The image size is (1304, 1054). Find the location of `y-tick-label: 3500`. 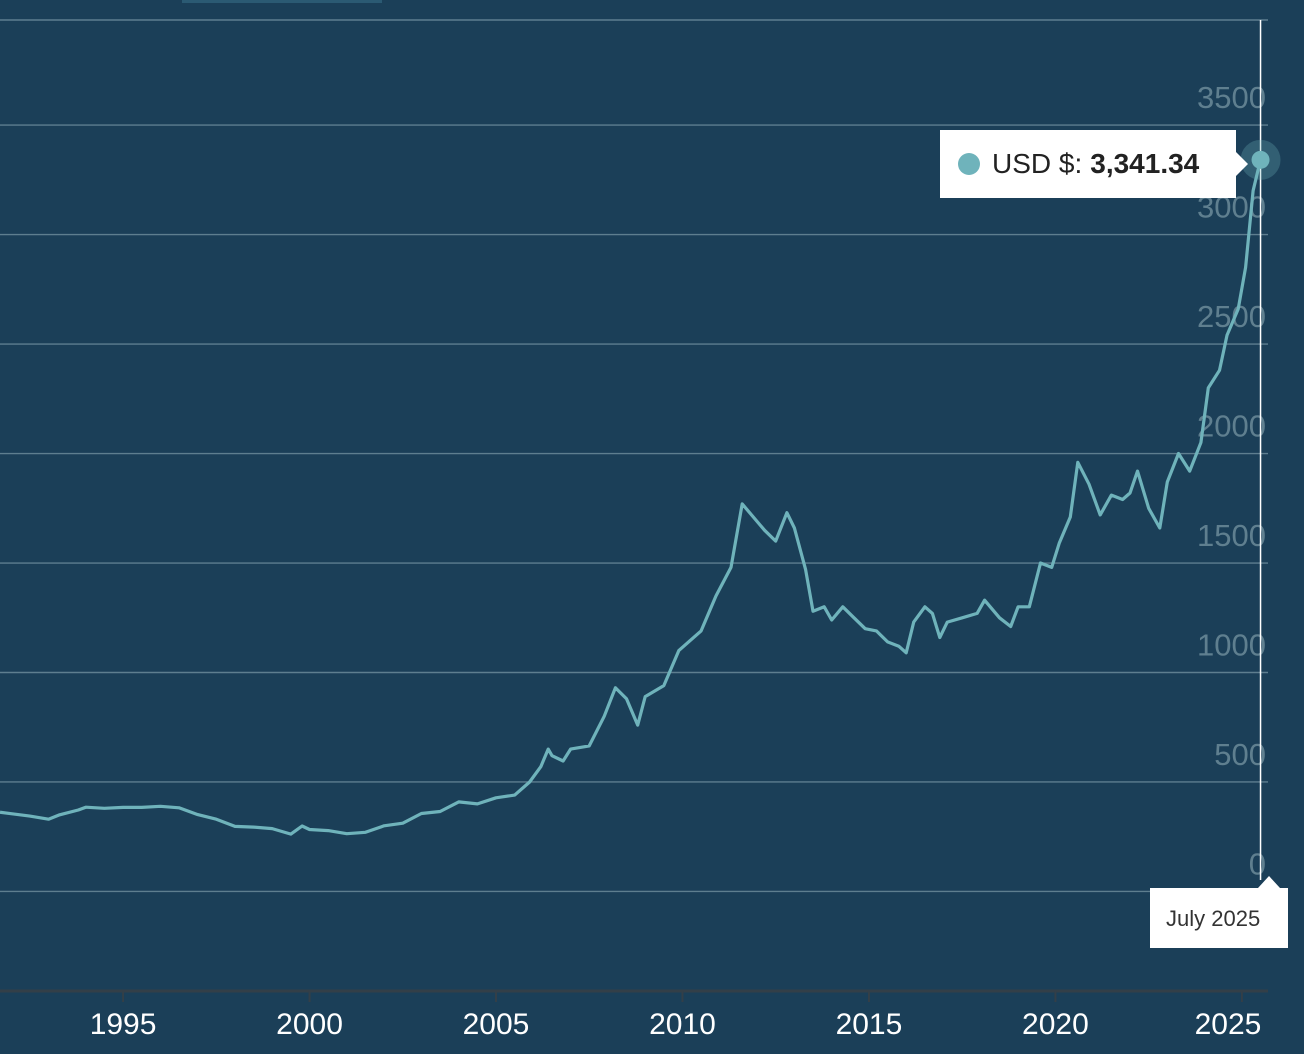

y-tick-label: 3500 is located at coordinates (1231, 97).